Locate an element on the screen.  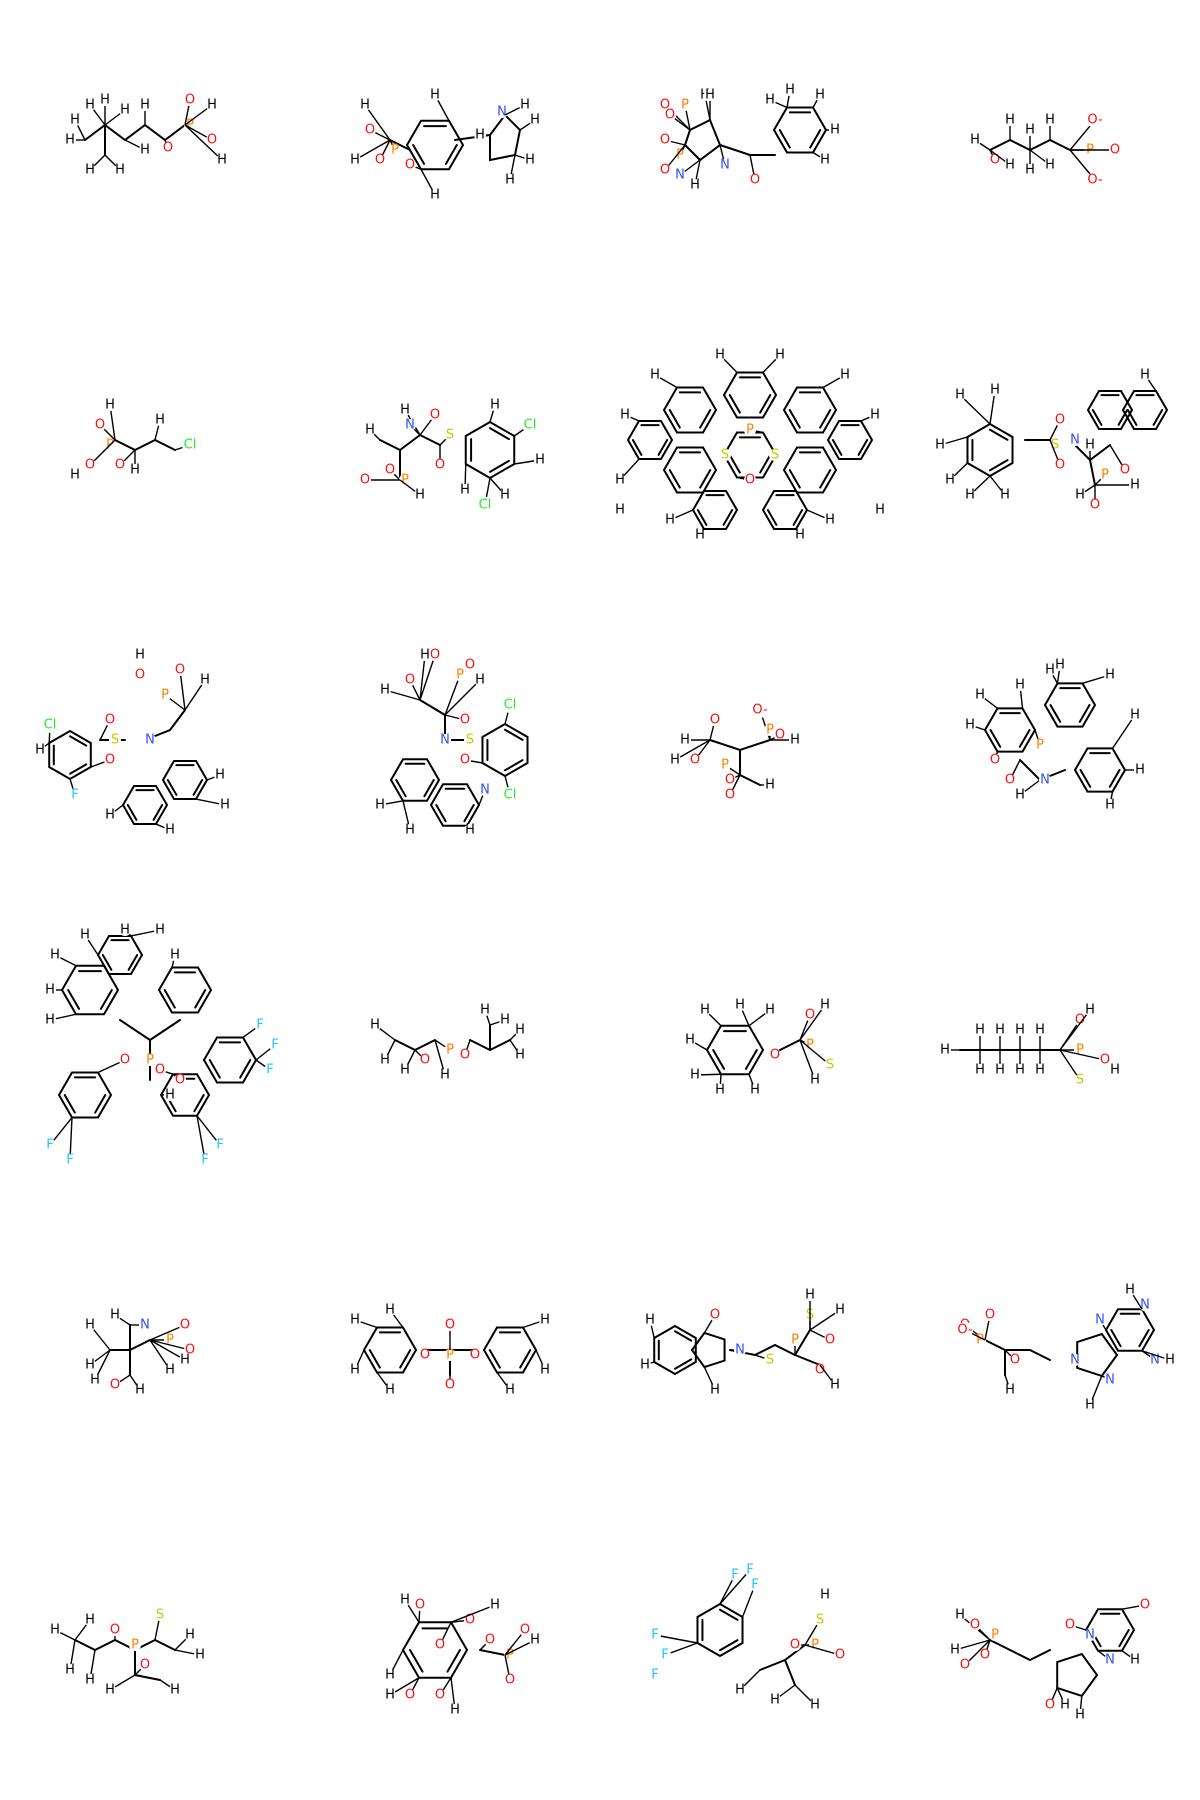
atom-label: O- is located at coordinates (1095, 120).